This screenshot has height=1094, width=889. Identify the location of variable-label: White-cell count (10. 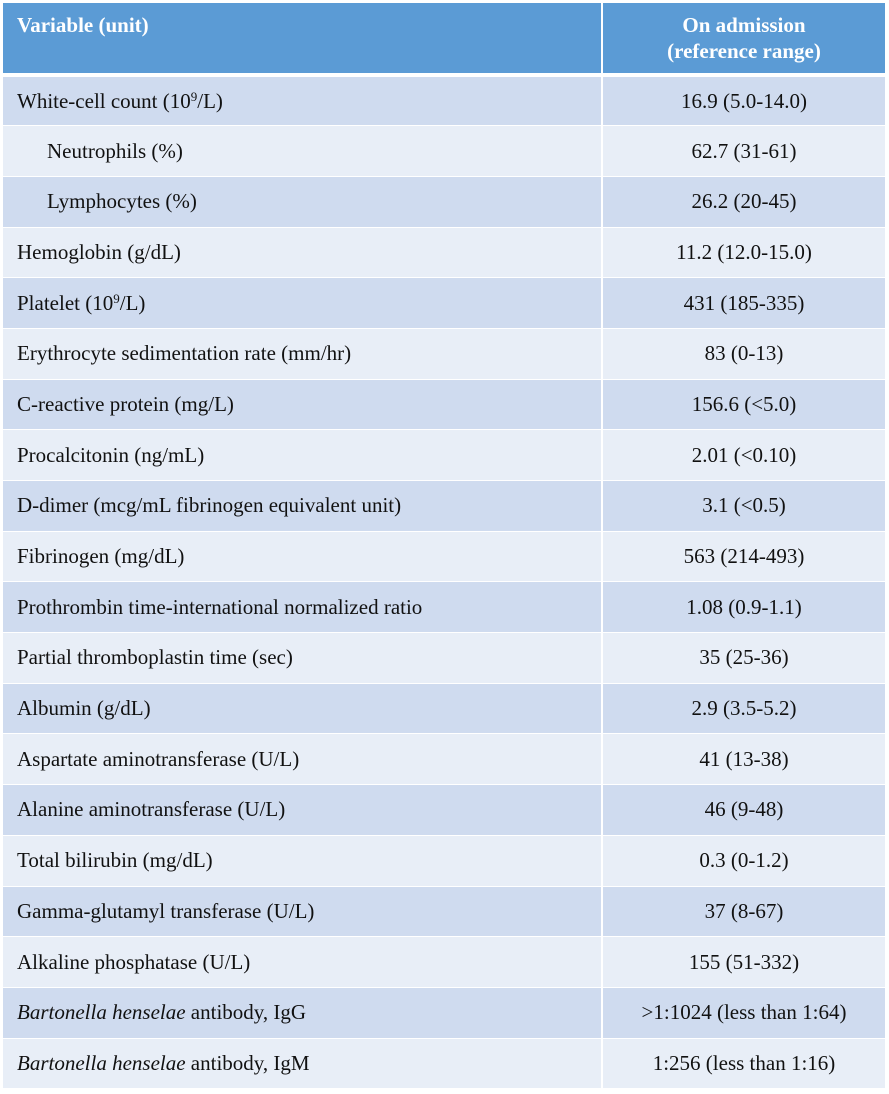
(104, 100).